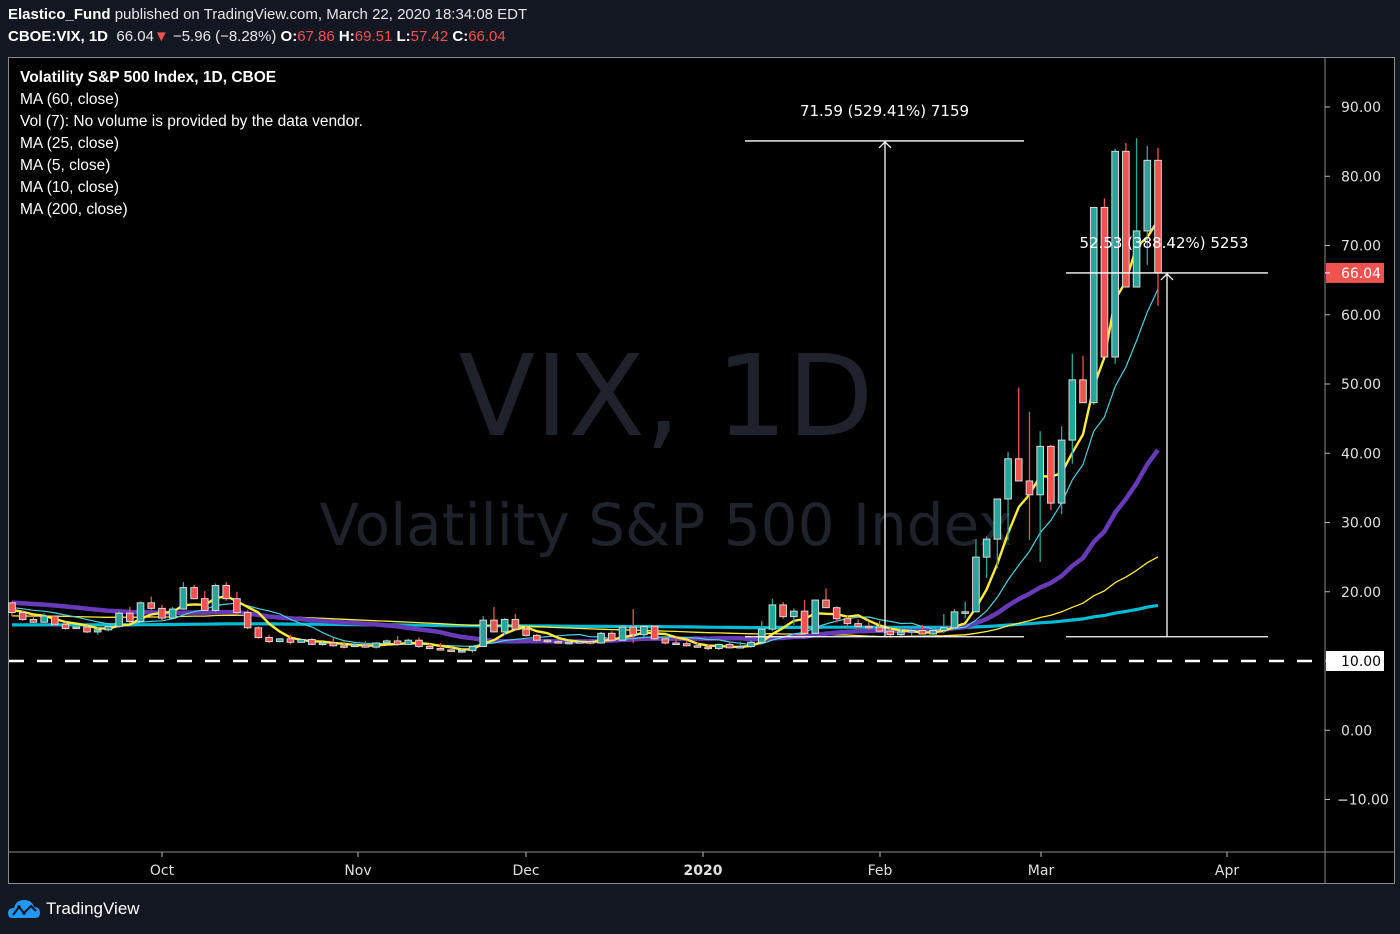 This screenshot has width=1400, height=934. Describe the element at coordinates (1167, 277) in the screenshot. I see `arrow-up-icon` at that location.